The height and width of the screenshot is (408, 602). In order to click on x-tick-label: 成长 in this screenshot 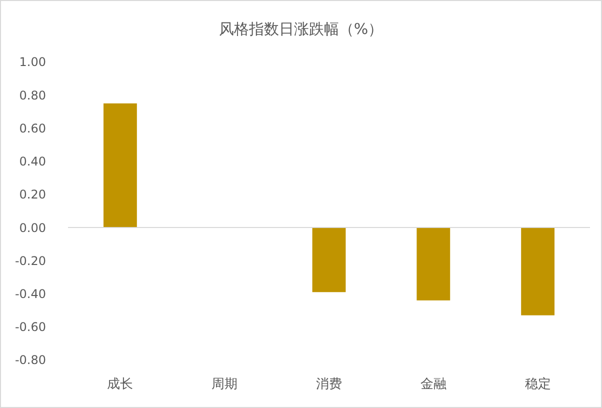, I will do `click(120, 384)`.